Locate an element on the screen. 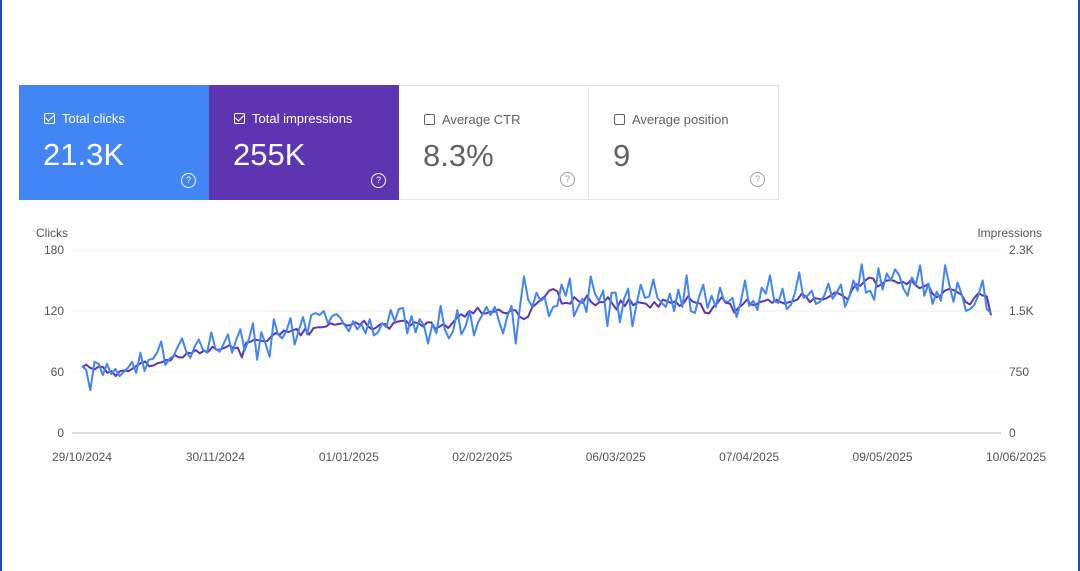  metric-value: 21.3K is located at coordinates (84, 154).